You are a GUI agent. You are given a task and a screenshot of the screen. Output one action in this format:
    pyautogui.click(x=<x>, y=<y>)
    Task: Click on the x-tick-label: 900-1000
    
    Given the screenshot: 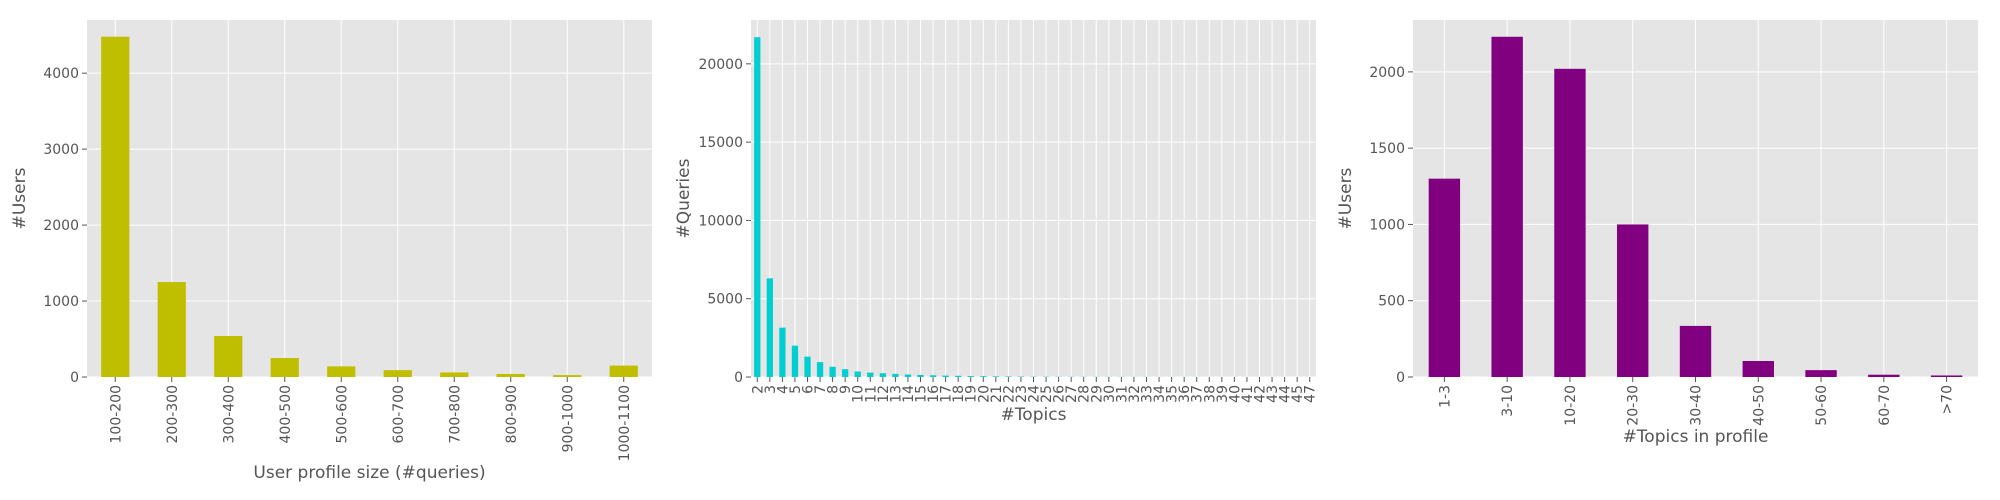 What is the action you would take?
    pyautogui.click(x=568, y=418)
    